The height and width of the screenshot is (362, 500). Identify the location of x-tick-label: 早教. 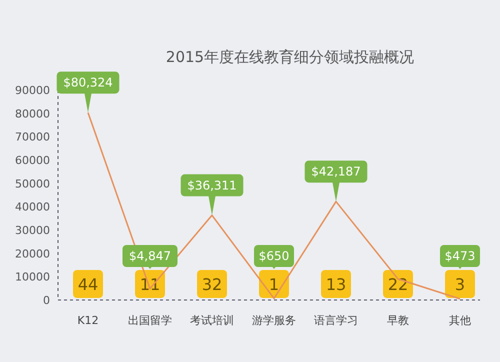
(398, 320).